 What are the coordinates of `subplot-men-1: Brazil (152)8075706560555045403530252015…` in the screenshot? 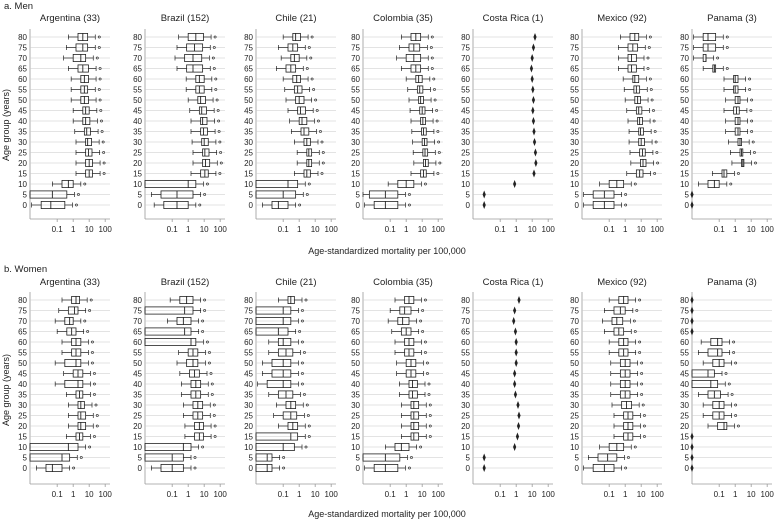 It's located at (180, 123).